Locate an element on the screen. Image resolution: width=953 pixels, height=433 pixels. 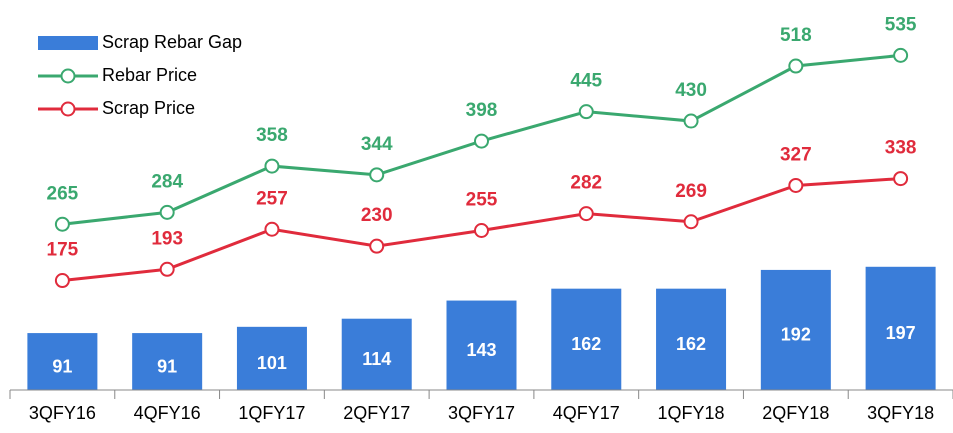
legend-label: Scrap Price is located at coordinates (148, 108).